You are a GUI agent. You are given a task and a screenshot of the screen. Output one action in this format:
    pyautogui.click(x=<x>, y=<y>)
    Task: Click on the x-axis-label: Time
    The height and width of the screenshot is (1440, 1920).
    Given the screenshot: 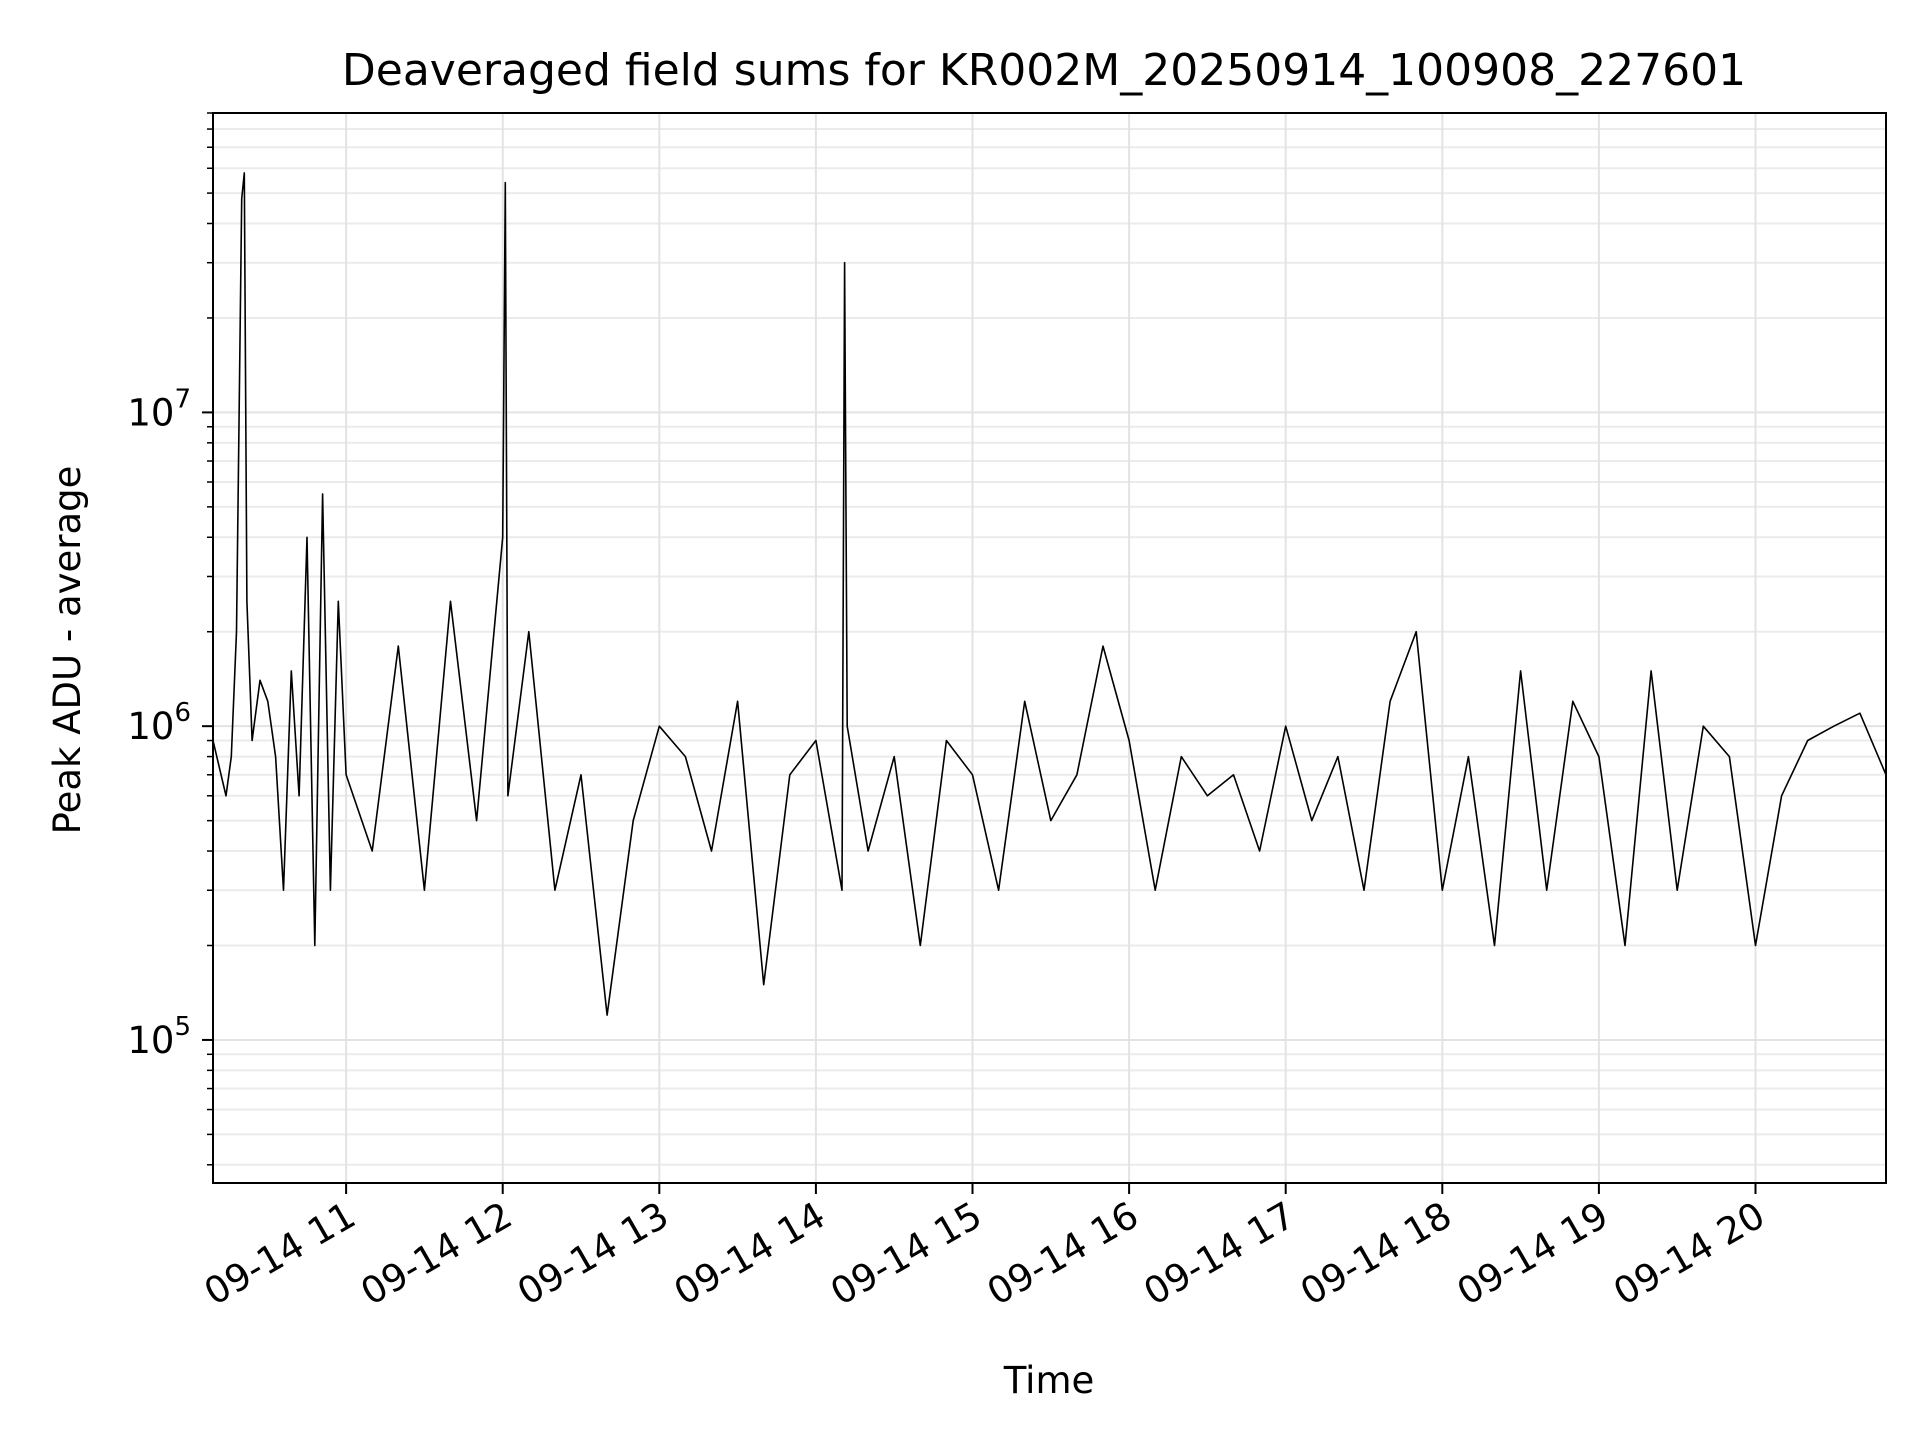 What is the action you would take?
    pyautogui.click(x=1049, y=1380)
    